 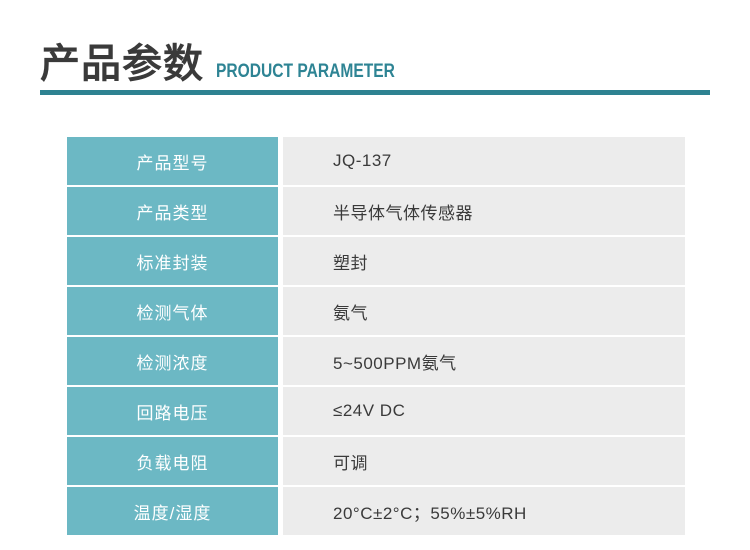 I want to click on table-row: 产品型号 JQ-137, so click(x=376, y=161).